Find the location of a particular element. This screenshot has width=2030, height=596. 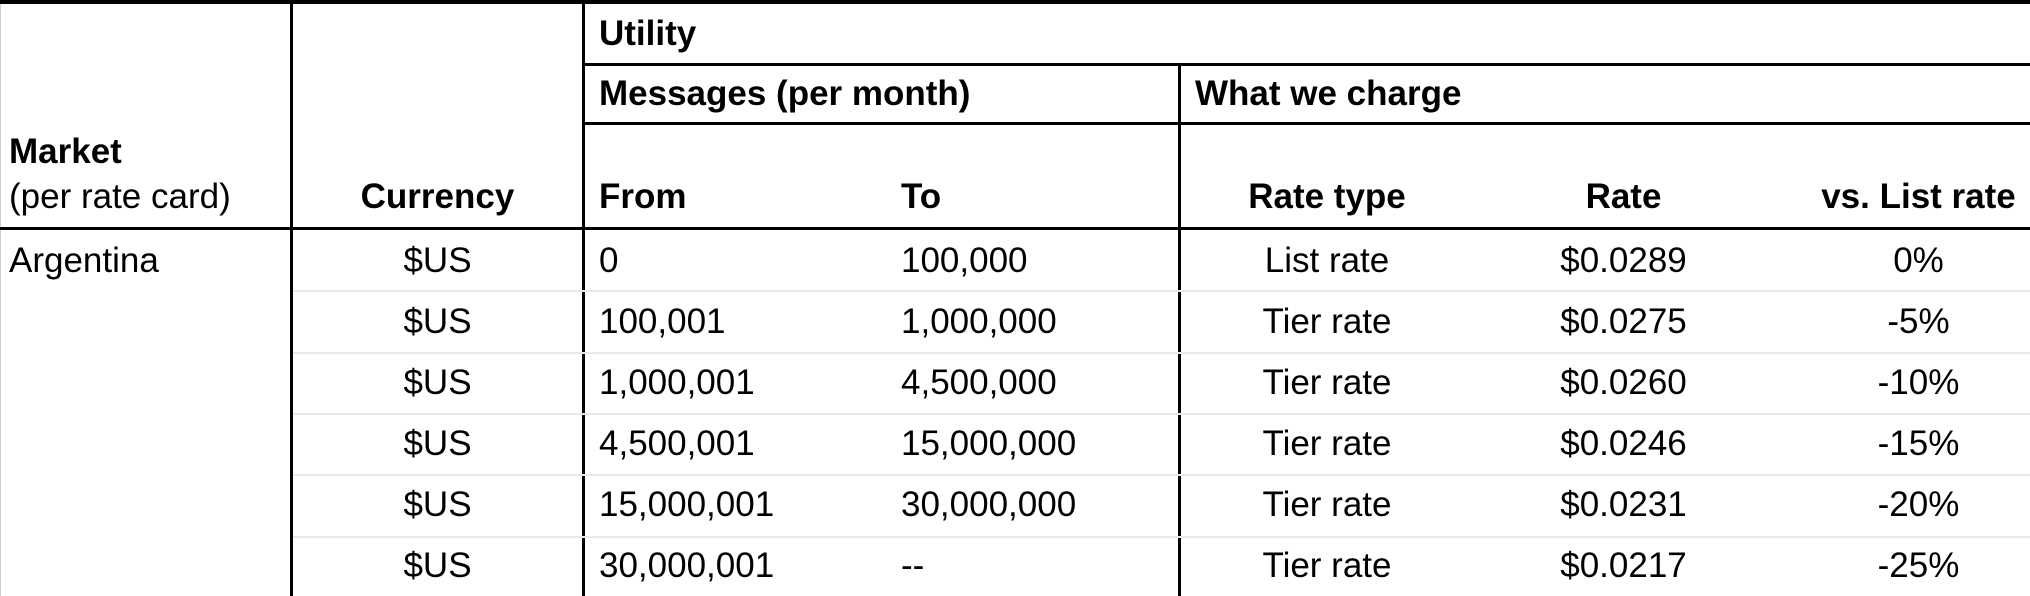

header-from-label: From is located at coordinates (643, 196).